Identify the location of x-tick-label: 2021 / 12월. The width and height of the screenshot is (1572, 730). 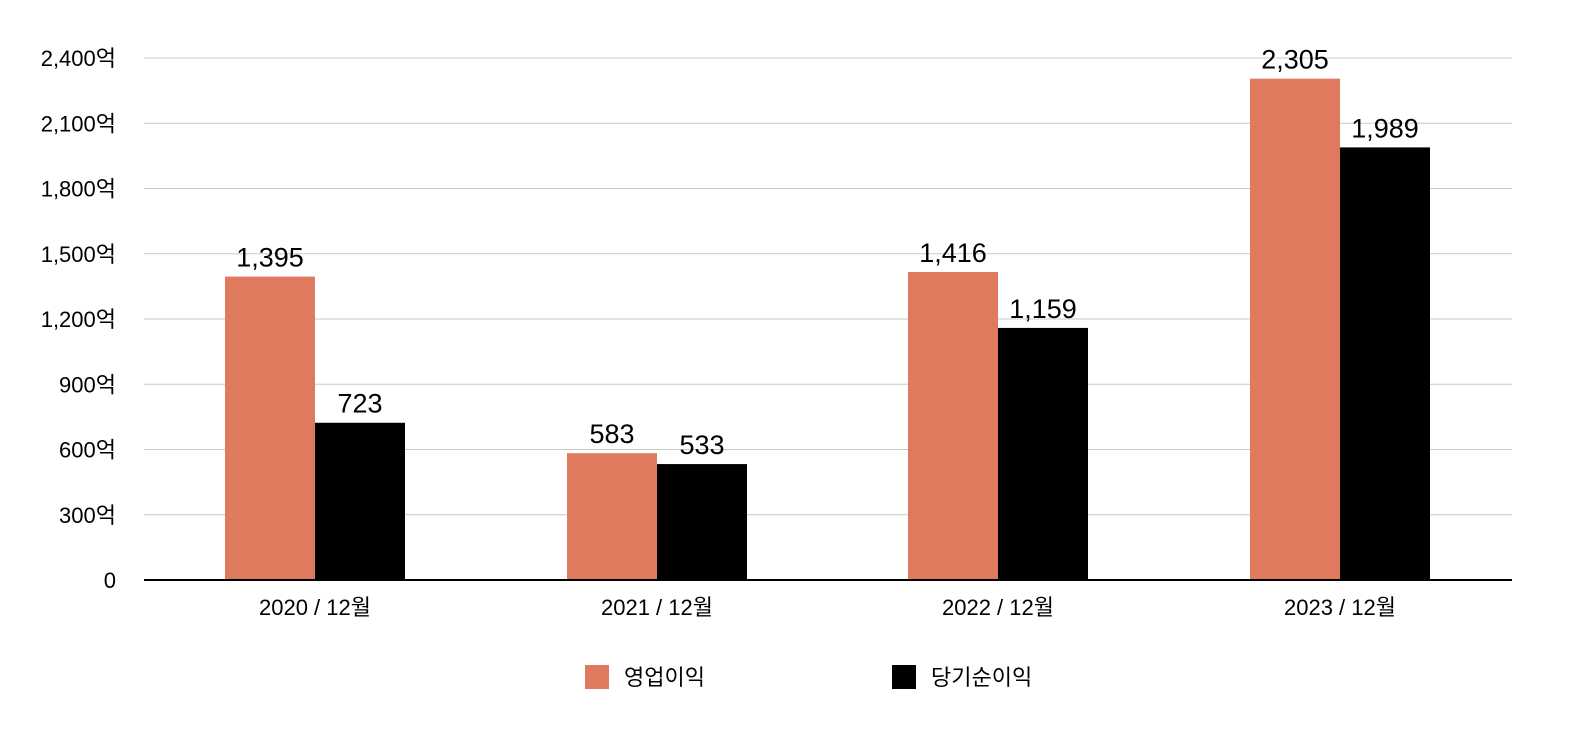
(657, 607).